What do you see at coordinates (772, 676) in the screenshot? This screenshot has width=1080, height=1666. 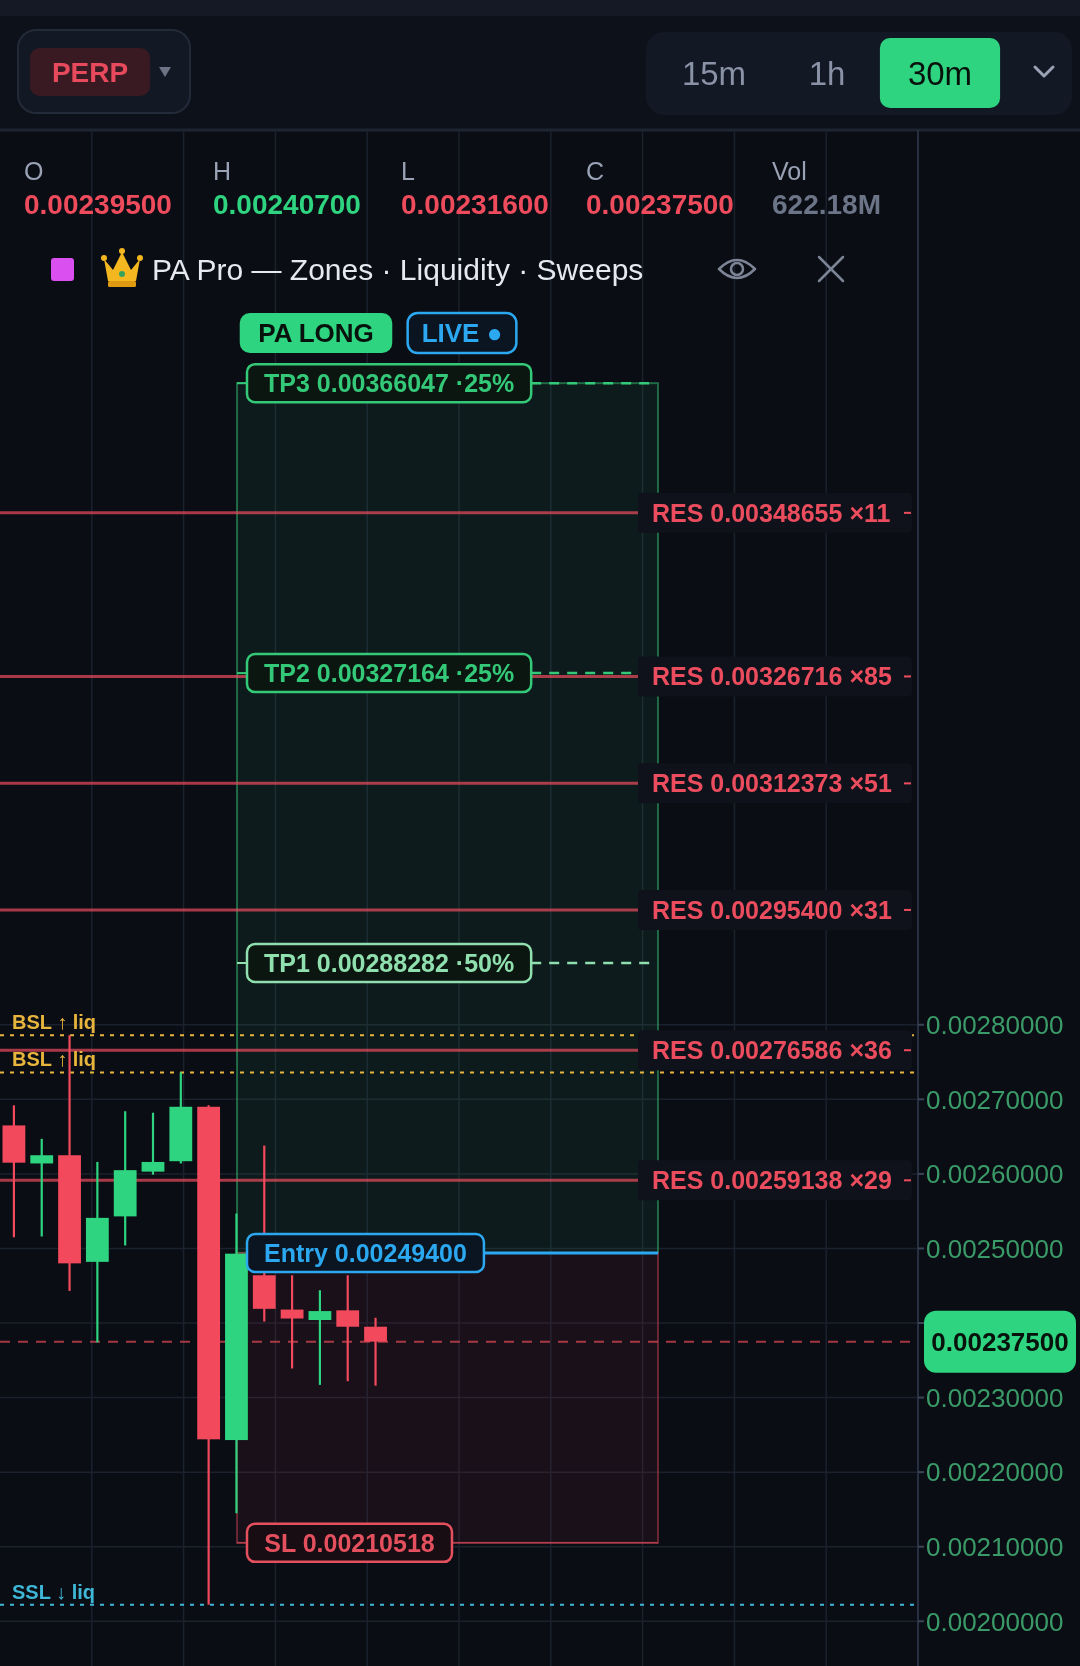 I see `ref-line-label: RES 0.00326716 ×85` at bounding box center [772, 676].